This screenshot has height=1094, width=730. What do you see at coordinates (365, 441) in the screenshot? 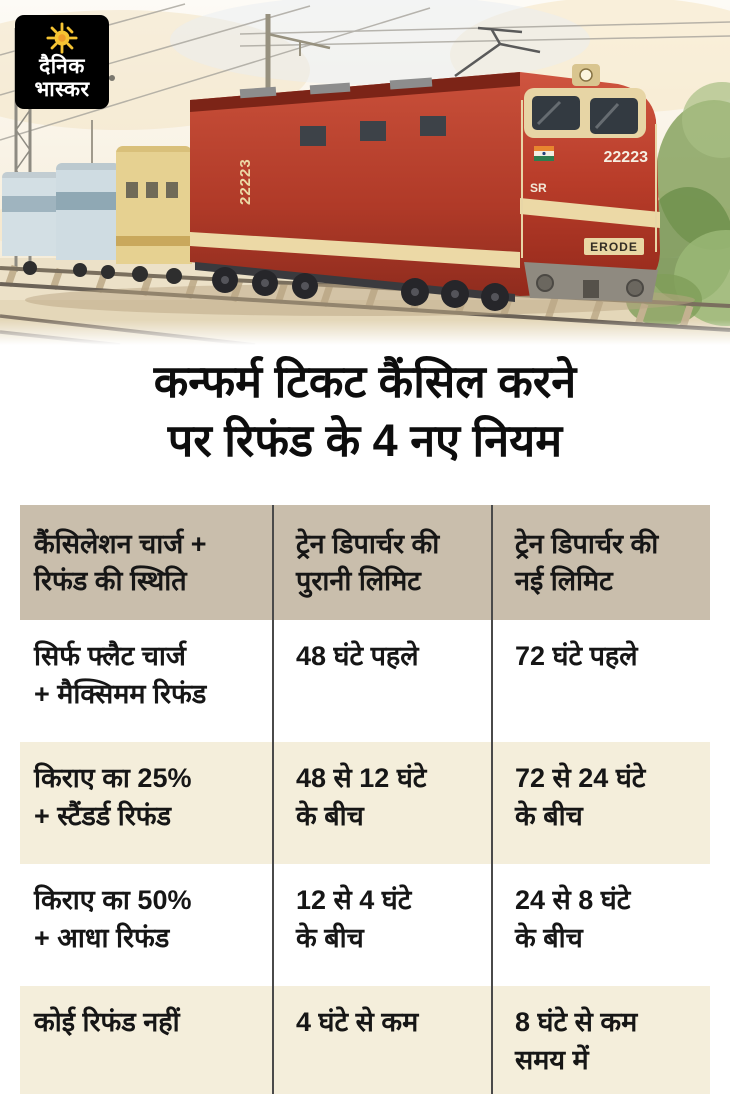
I see `title-line2: पर रिफंड के 4 नए नियम` at bounding box center [365, 441].